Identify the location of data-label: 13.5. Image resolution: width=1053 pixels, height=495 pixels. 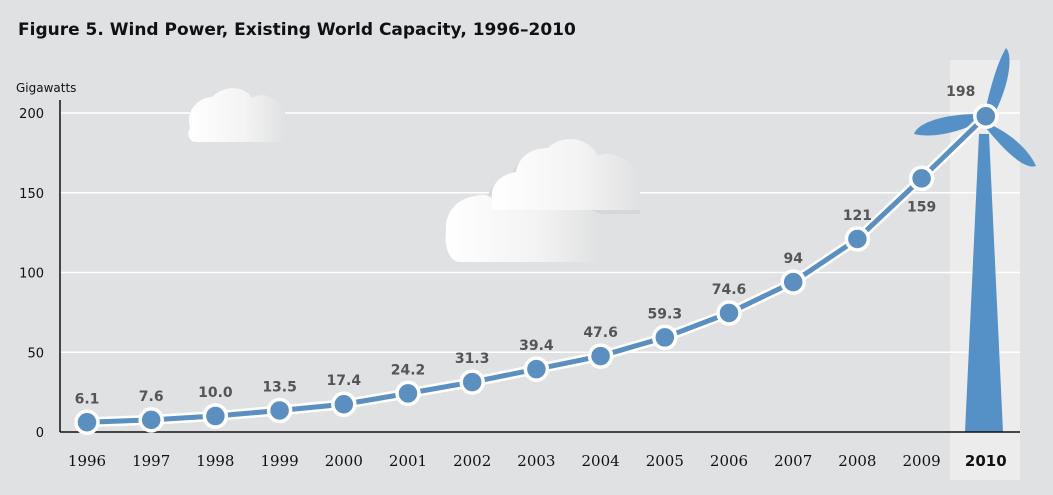
(279, 387).